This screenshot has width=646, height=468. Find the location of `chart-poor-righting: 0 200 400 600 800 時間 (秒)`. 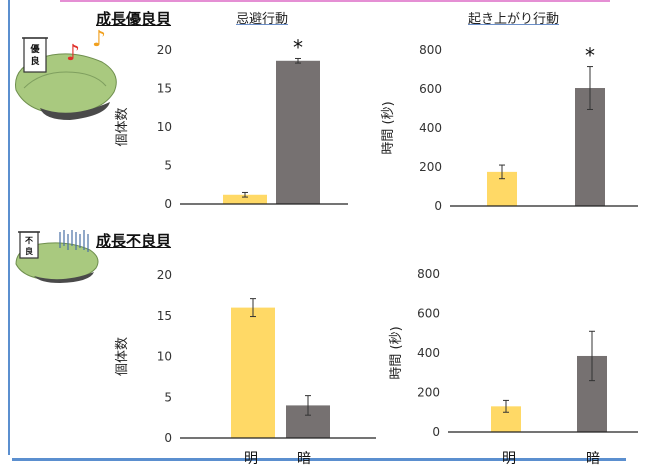

chart-poor-righting: 0 200 400 600 800 時間 (秒) is located at coordinates (513, 353).